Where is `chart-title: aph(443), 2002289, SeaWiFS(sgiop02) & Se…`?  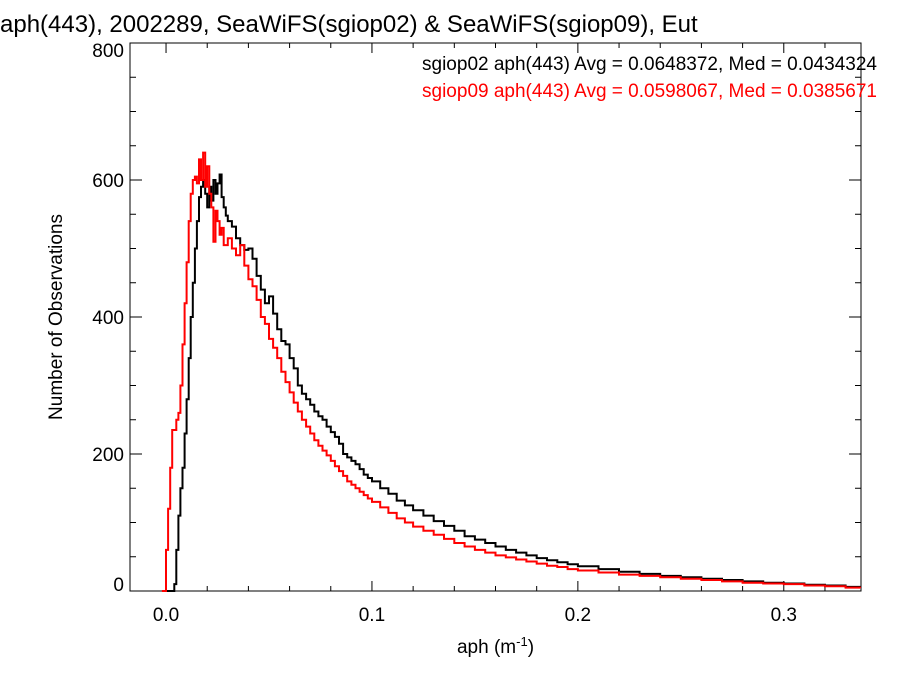 chart-title: aph(443), 2002289, SeaWiFS(sgiop02) & Se… is located at coordinates (349, 24).